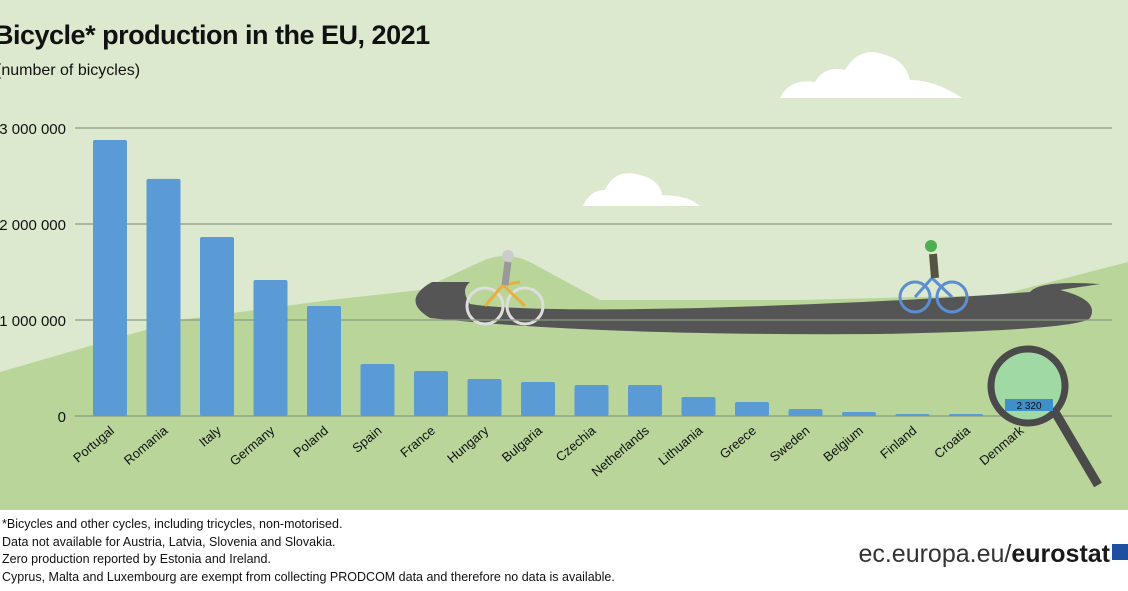  What do you see at coordinates (698, 406) in the screenshot?
I see `bar-lithuania` at bounding box center [698, 406].